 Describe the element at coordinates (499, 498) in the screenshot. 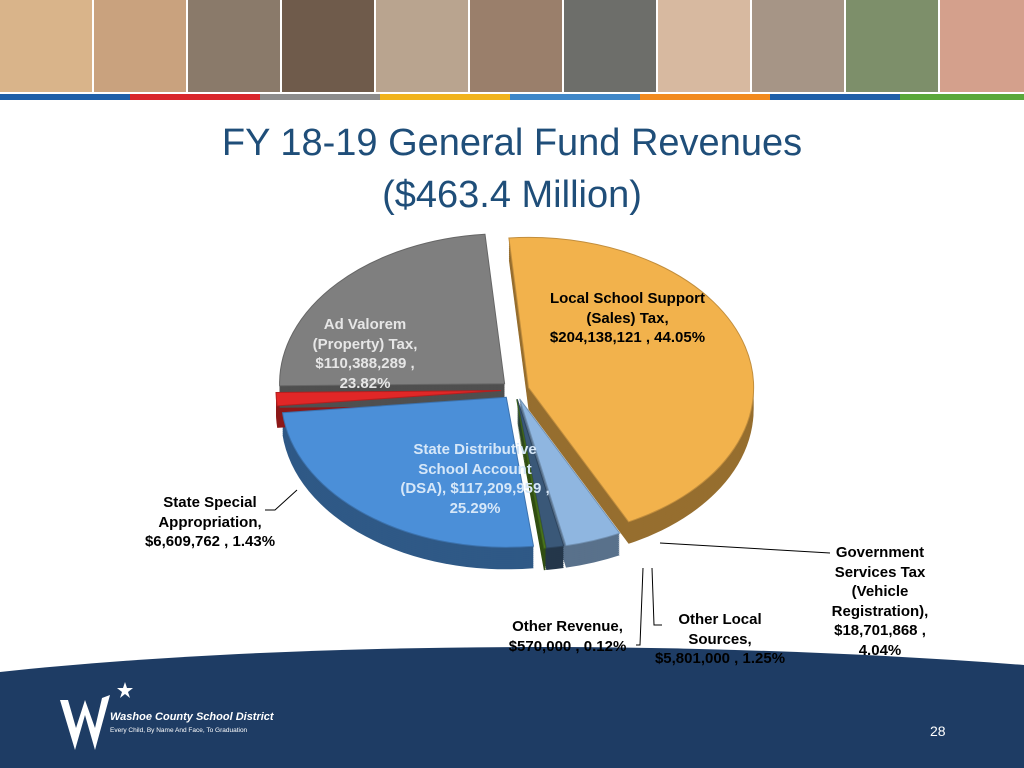

I see `value-label: $117,209,959 , 25.29%` at that location.